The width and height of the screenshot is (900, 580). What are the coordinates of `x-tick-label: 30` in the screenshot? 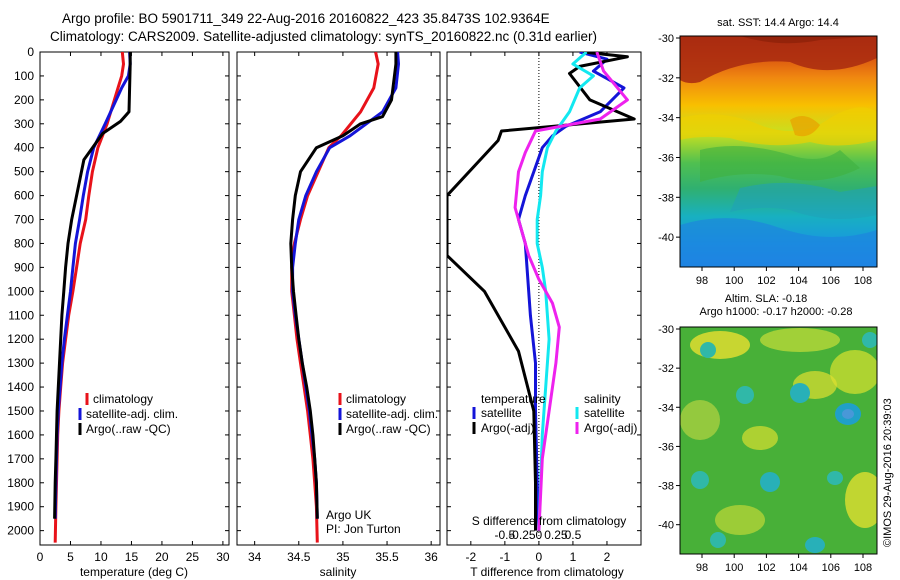 It's located at (223, 557).